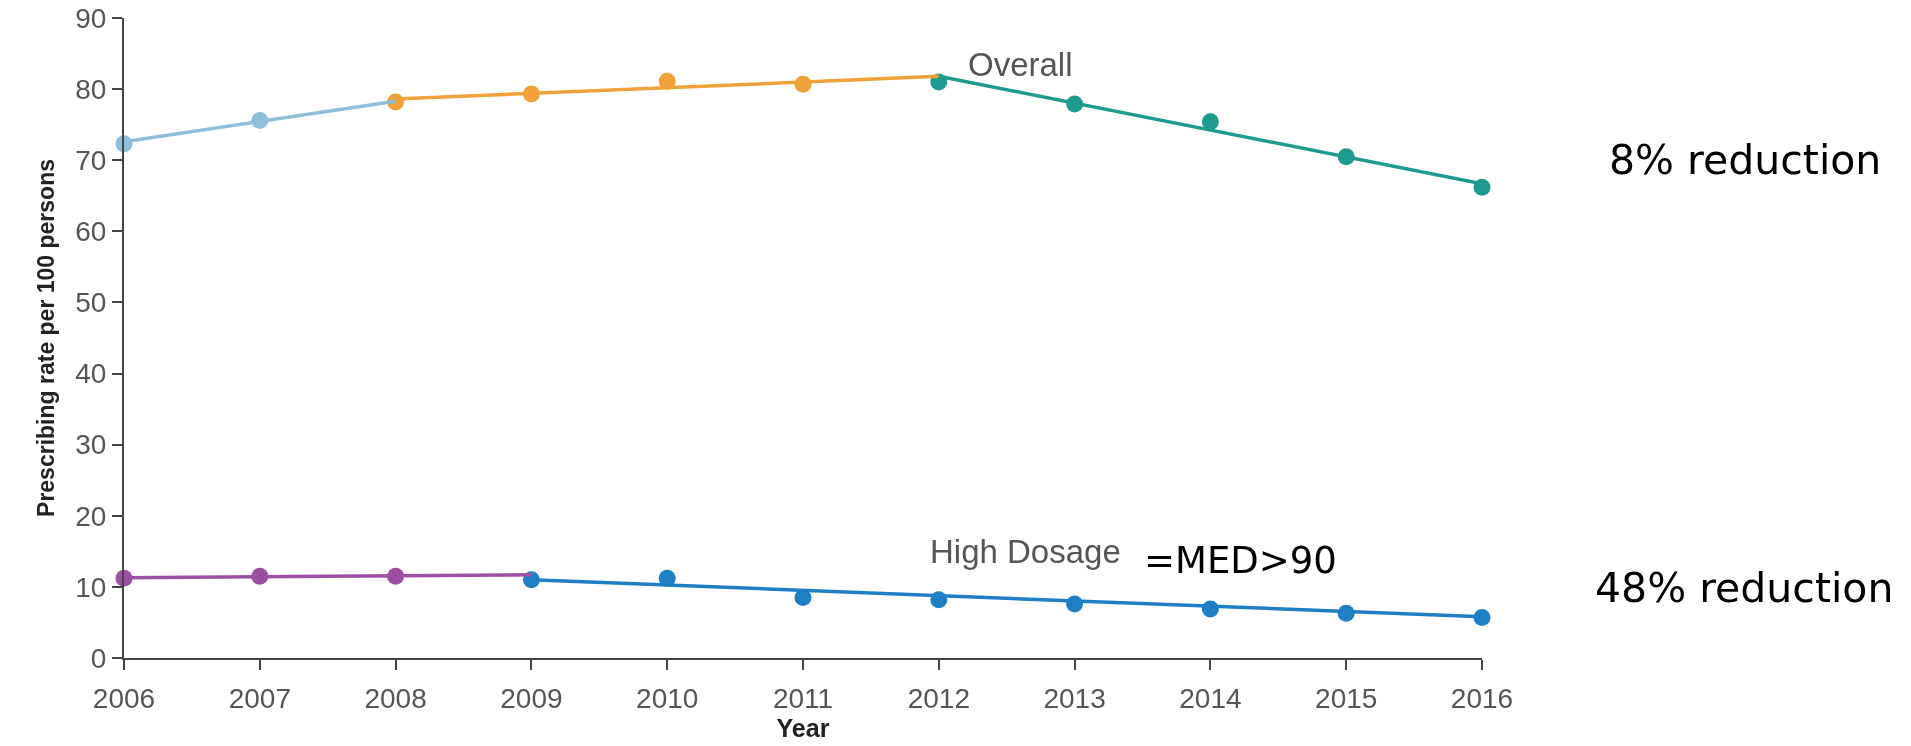 The width and height of the screenshot is (1911, 746). I want to click on x-tick-label: 2012, so click(938, 698).